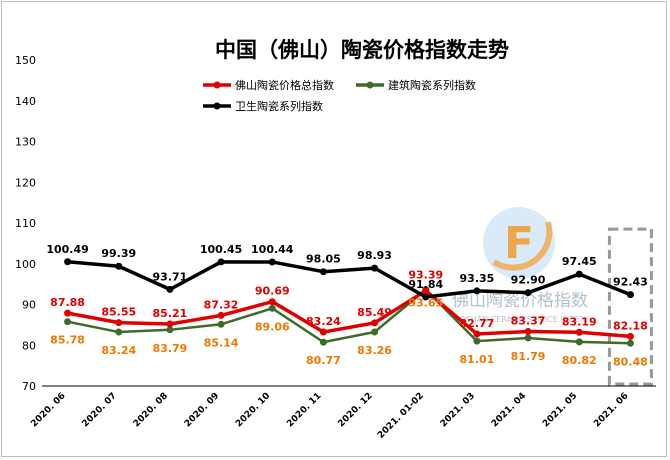 The image size is (670, 460). Describe the element at coordinates (272, 326) in the screenshot. I see `data-label: 89.06` at that location.